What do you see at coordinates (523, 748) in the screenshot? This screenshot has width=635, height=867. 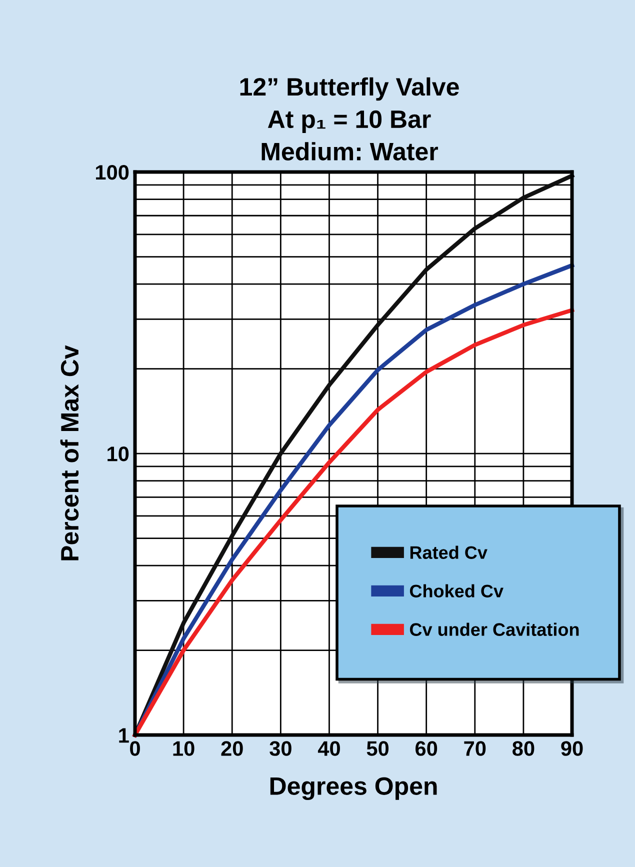 I see `x-tick-label: 80` at bounding box center [523, 748].